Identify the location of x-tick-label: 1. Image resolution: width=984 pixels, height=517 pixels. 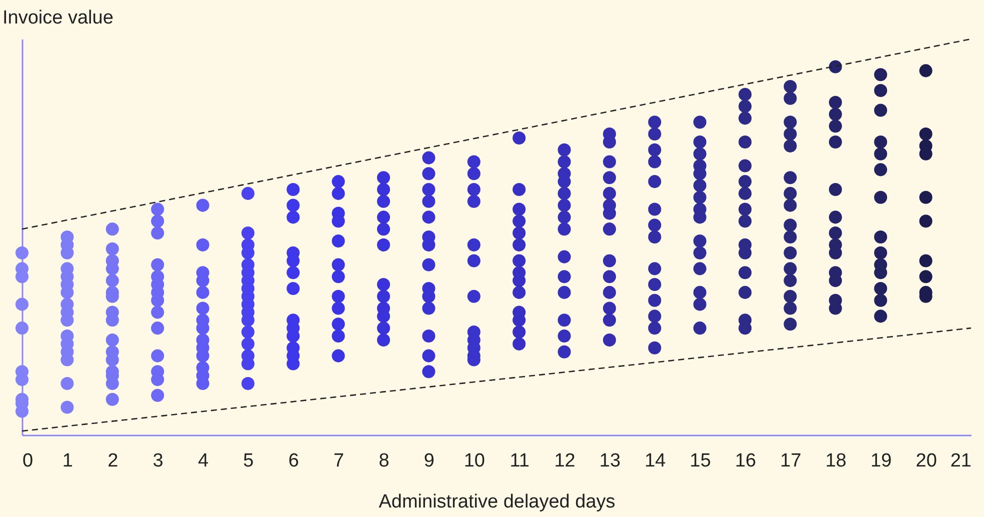
(67, 461).